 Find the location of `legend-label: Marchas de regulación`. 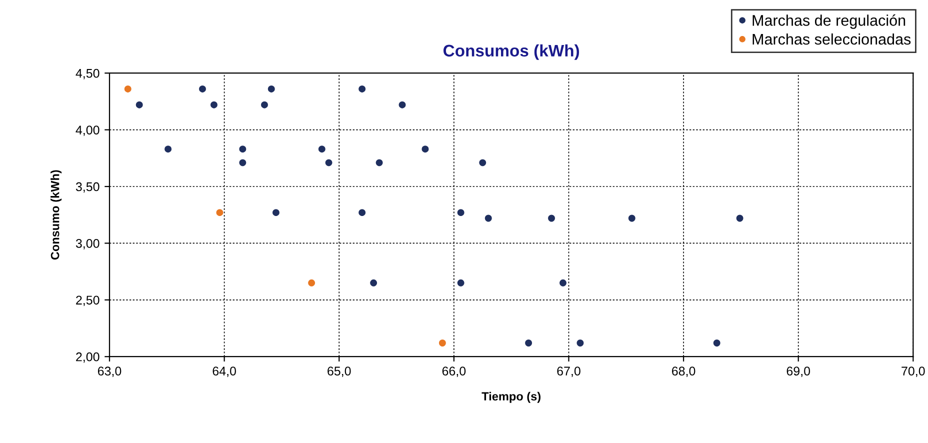

legend-label: Marchas de regulación is located at coordinates (829, 21).